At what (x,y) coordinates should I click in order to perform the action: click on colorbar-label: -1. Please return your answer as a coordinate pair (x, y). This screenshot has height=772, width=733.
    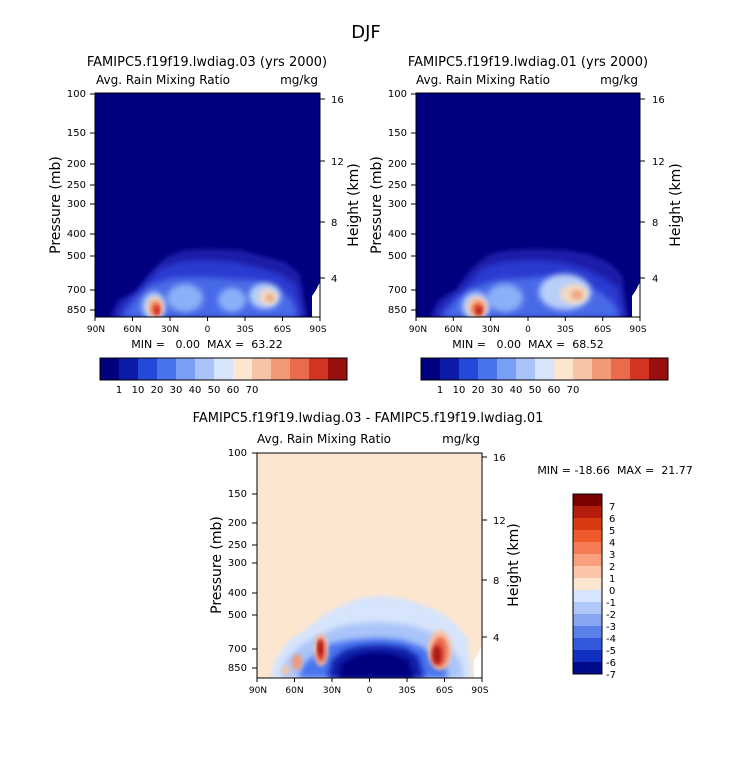
    Looking at the image, I should click on (611, 603).